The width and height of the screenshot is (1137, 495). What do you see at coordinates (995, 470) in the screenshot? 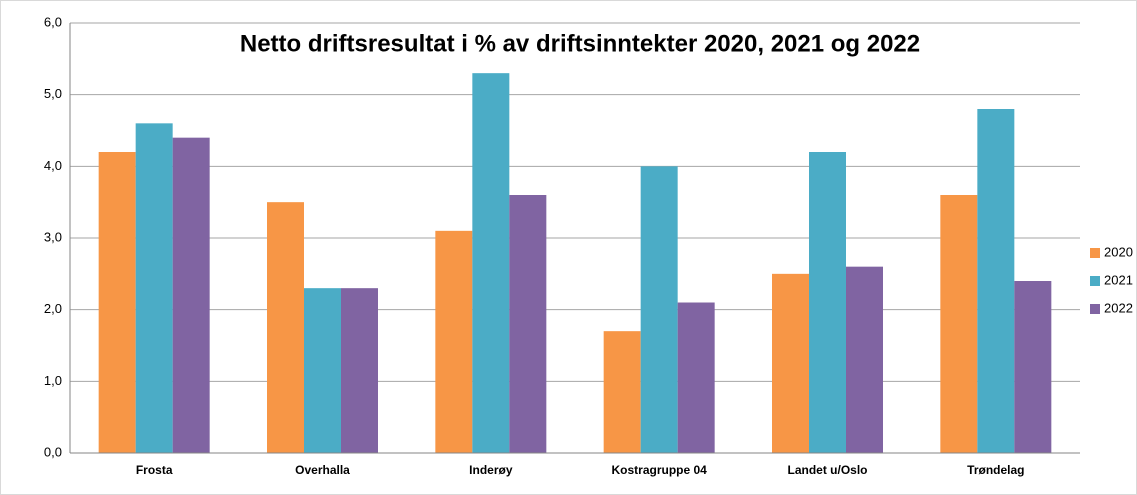
I see `x-tick-label: Trøndelag` at bounding box center [995, 470].